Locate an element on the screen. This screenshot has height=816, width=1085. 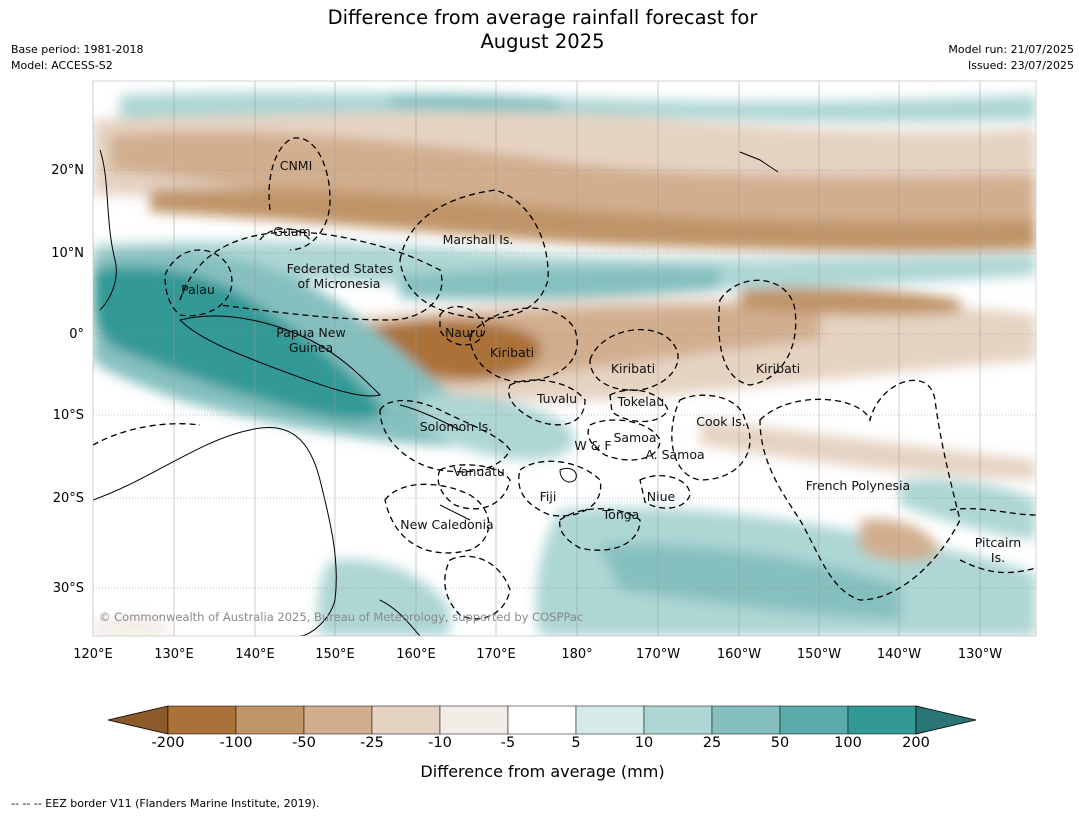
lat-tick-label: 20°N is located at coordinates (67, 170).